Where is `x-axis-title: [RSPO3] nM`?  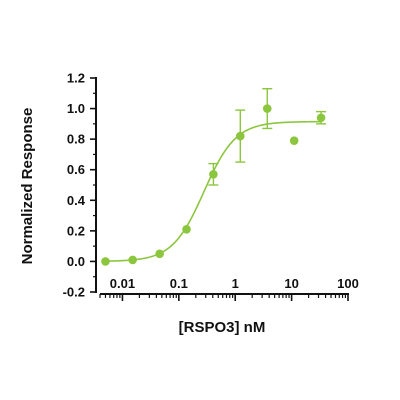
x-axis-title: [RSPO3] nM is located at coordinates (222, 327).